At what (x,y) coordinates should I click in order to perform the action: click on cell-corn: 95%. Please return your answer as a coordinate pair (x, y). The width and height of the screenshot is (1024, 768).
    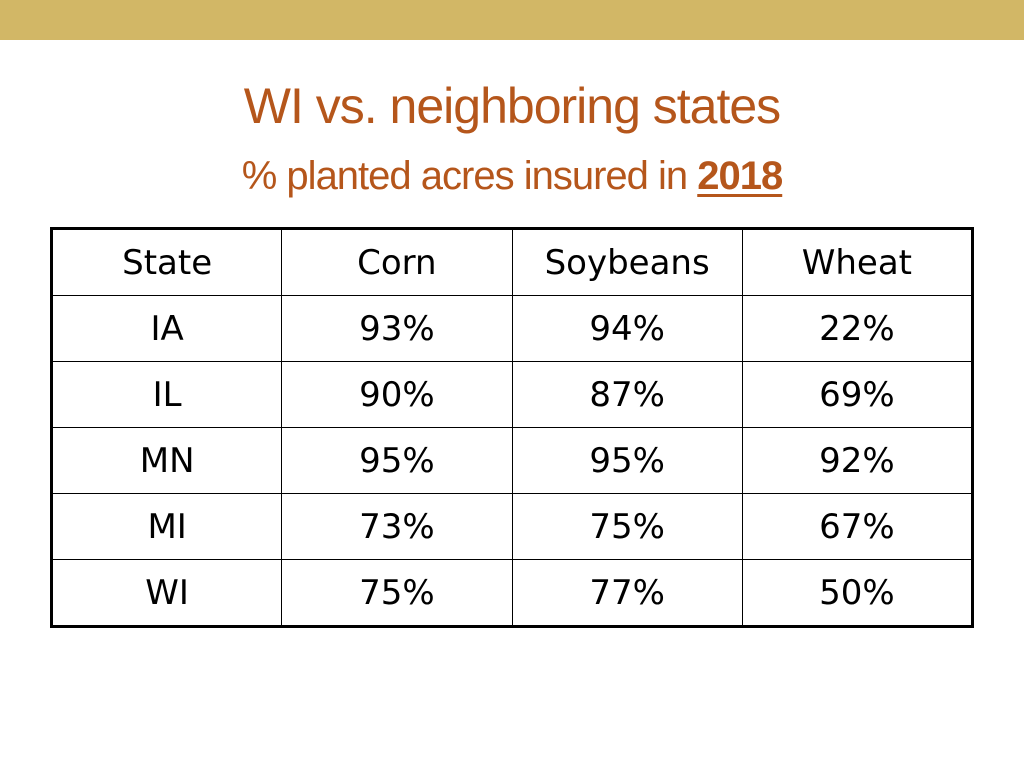
    Looking at the image, I should click on (397, 460).